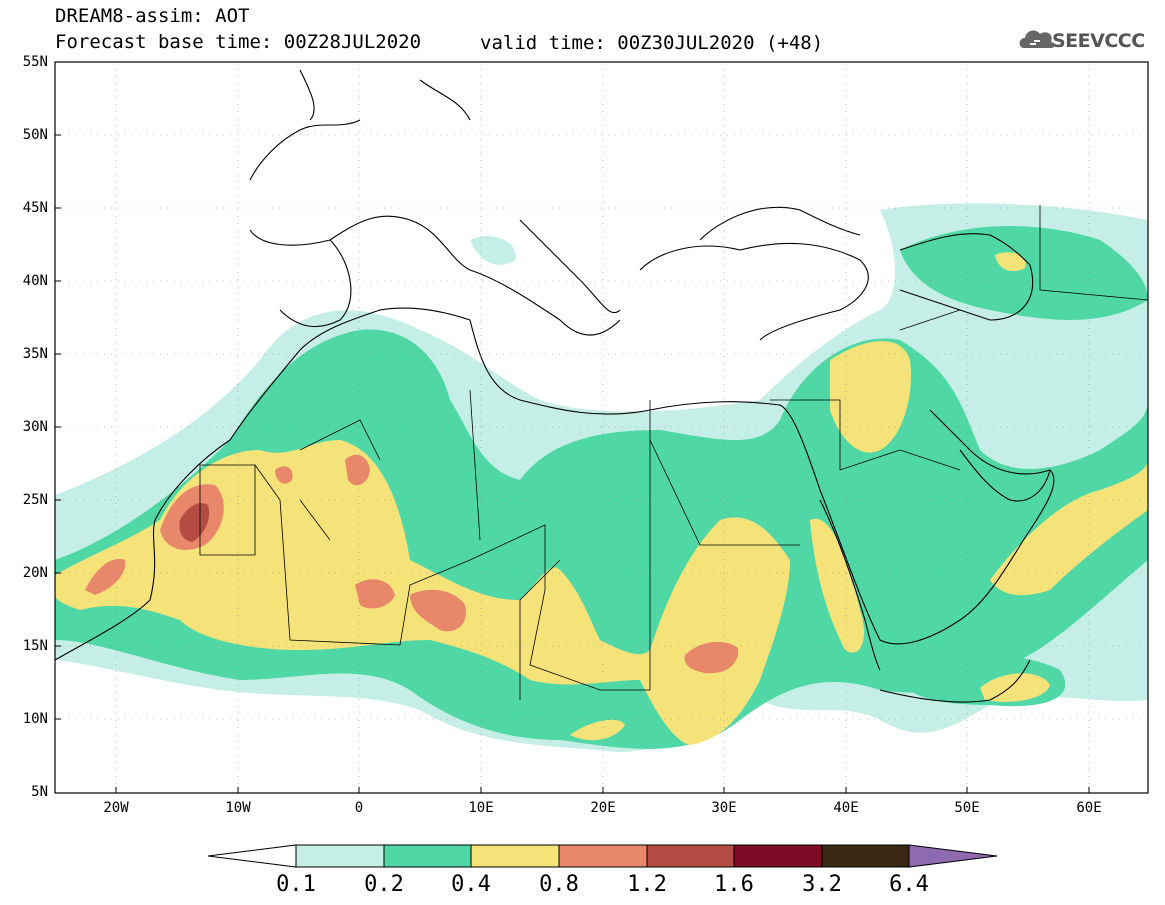 The height and width of the screenshot is (905, 1165). I want to click on lat-label-30n: 30N, so click(35, 427).